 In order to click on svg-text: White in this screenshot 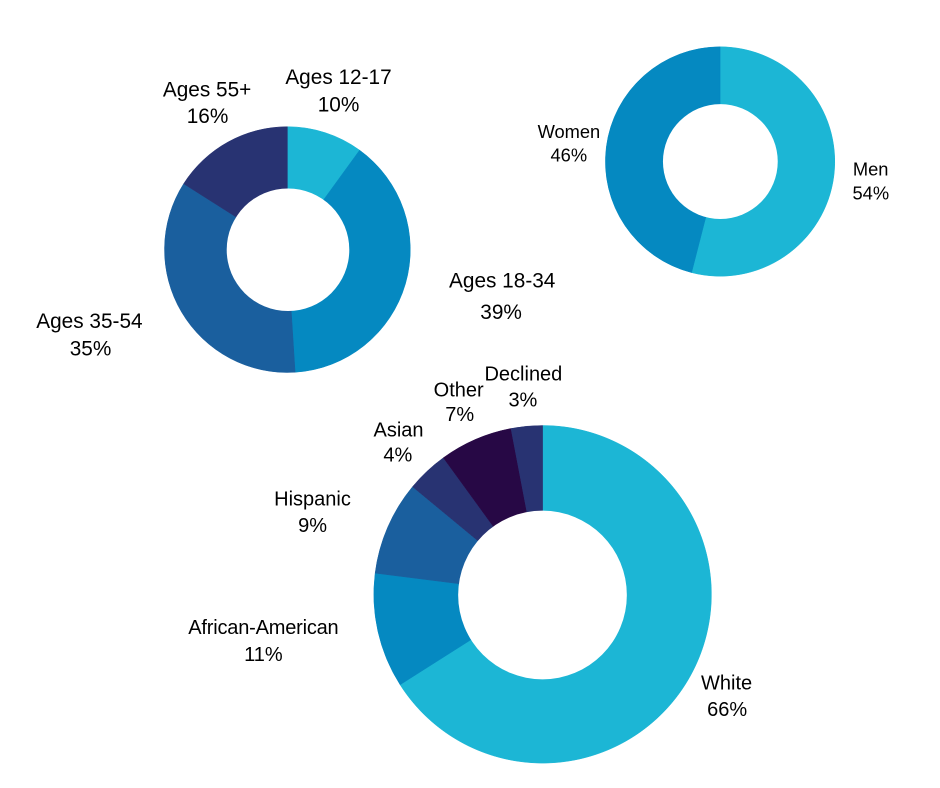, I will do `click(726, 683)`.